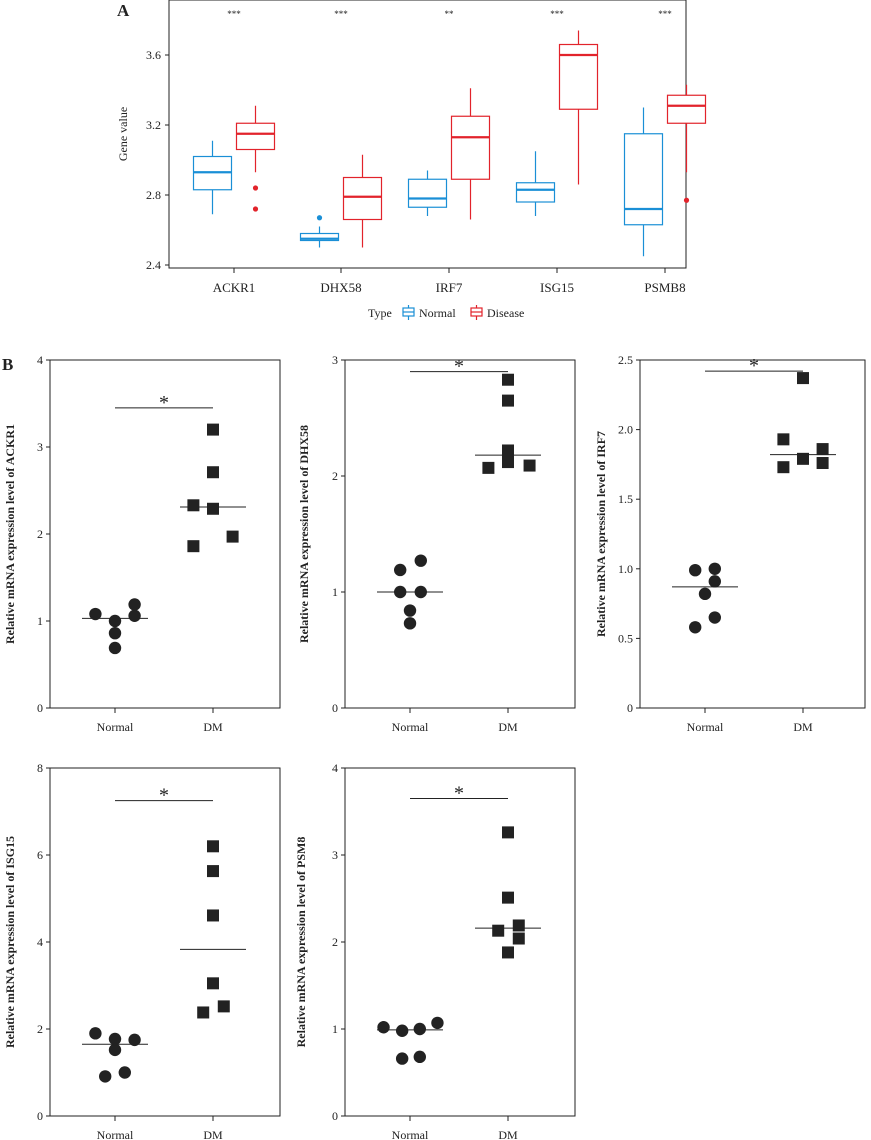 This screenshot has height=1140, width=871. I want to click on y-tick-label: 2.5, so click(625, 360).